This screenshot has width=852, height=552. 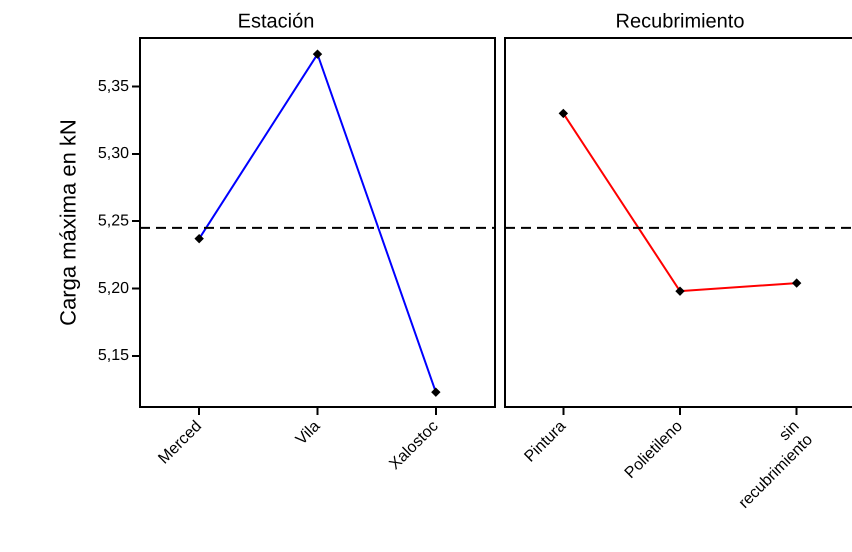 What do you see at coordinates (308, 433) in the screenshot?
I see `x-tick-label: Vila` at bounding box center [308, 433].